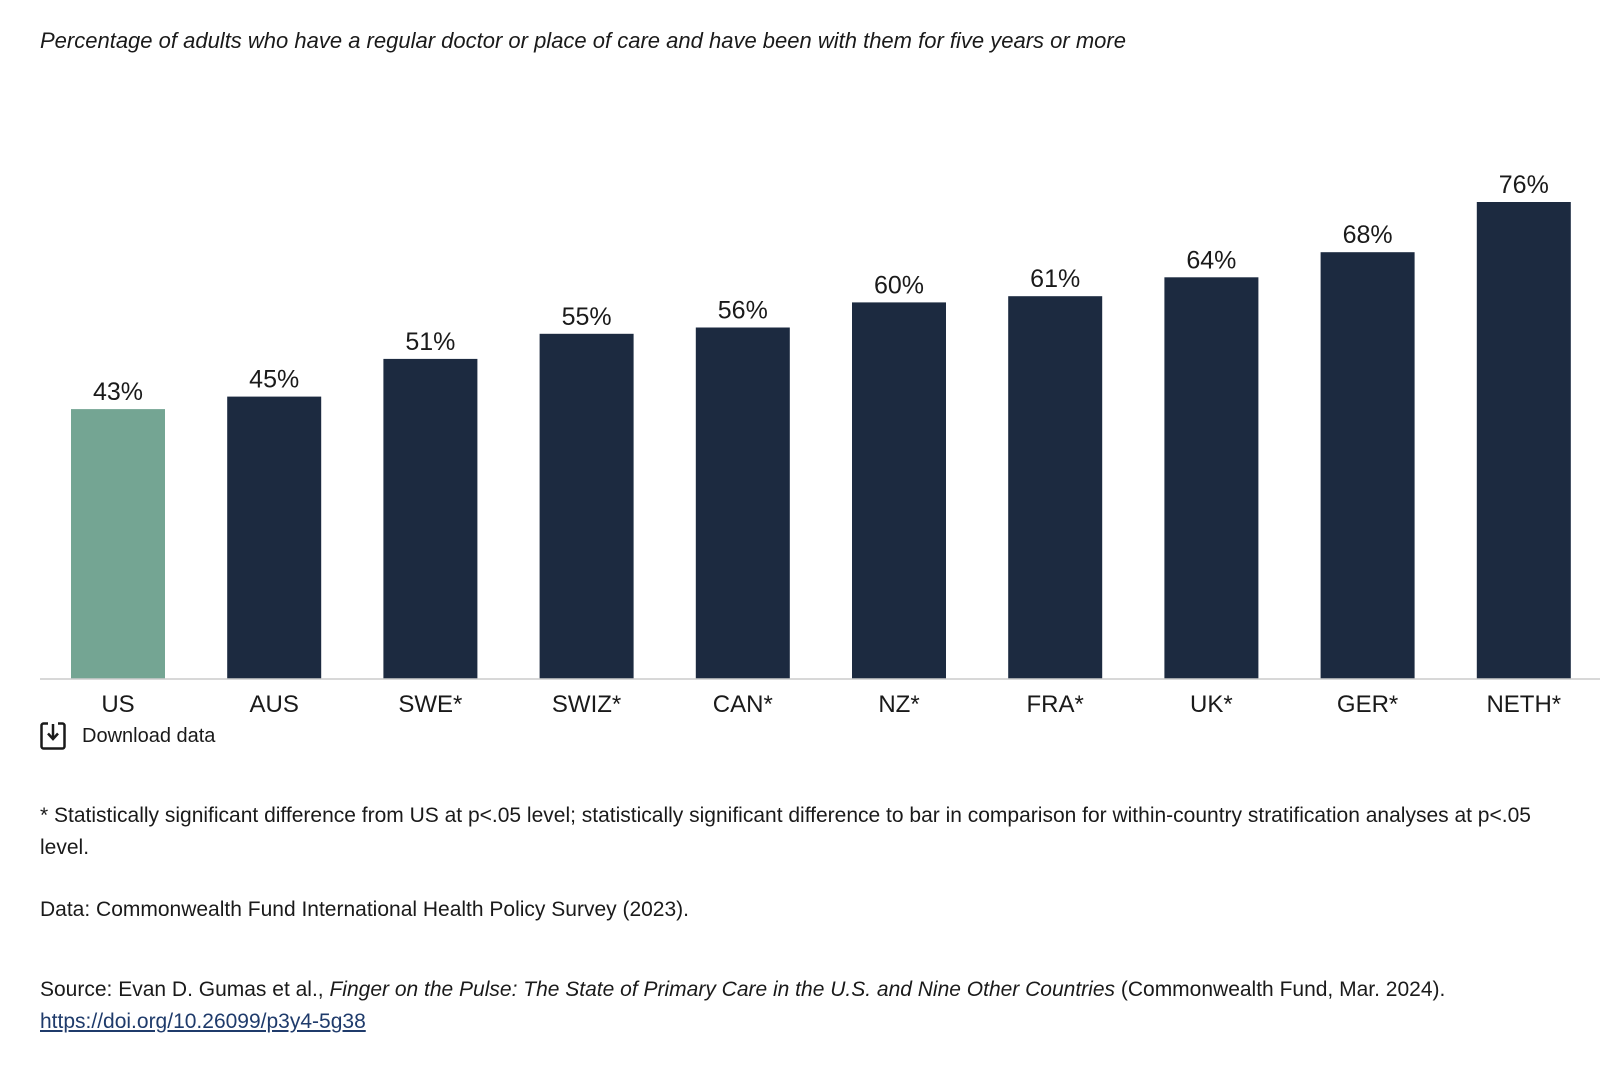  Describe the element at coordinates (1055, 704) in the screenshot. I see `category-label-fra: FRA*` at that location.